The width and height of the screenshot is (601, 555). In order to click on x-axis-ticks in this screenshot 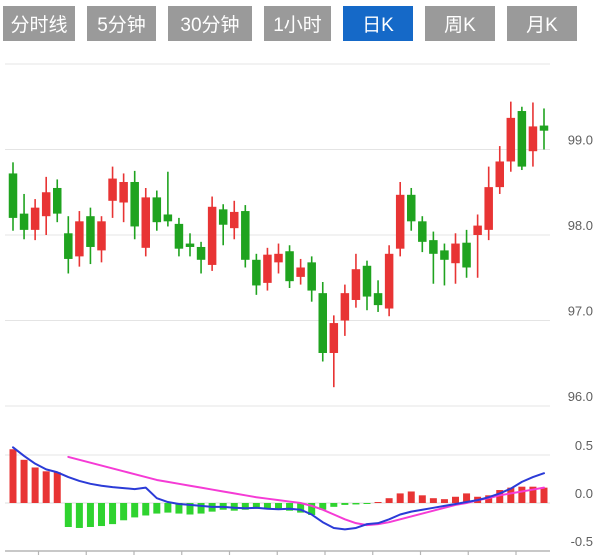, I will do `click(277, 553)`.